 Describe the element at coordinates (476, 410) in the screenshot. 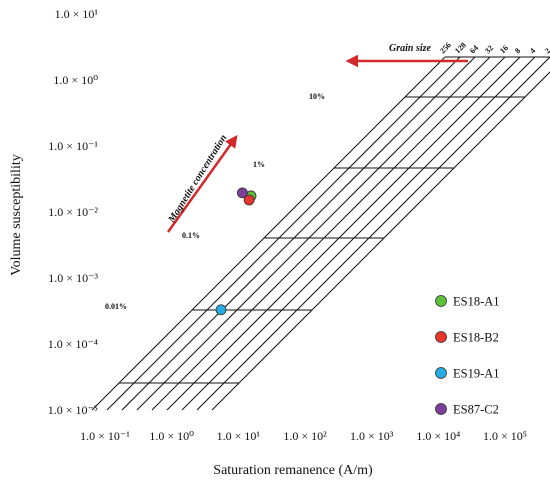

I see `legend-label: ES87-C2` at that location.